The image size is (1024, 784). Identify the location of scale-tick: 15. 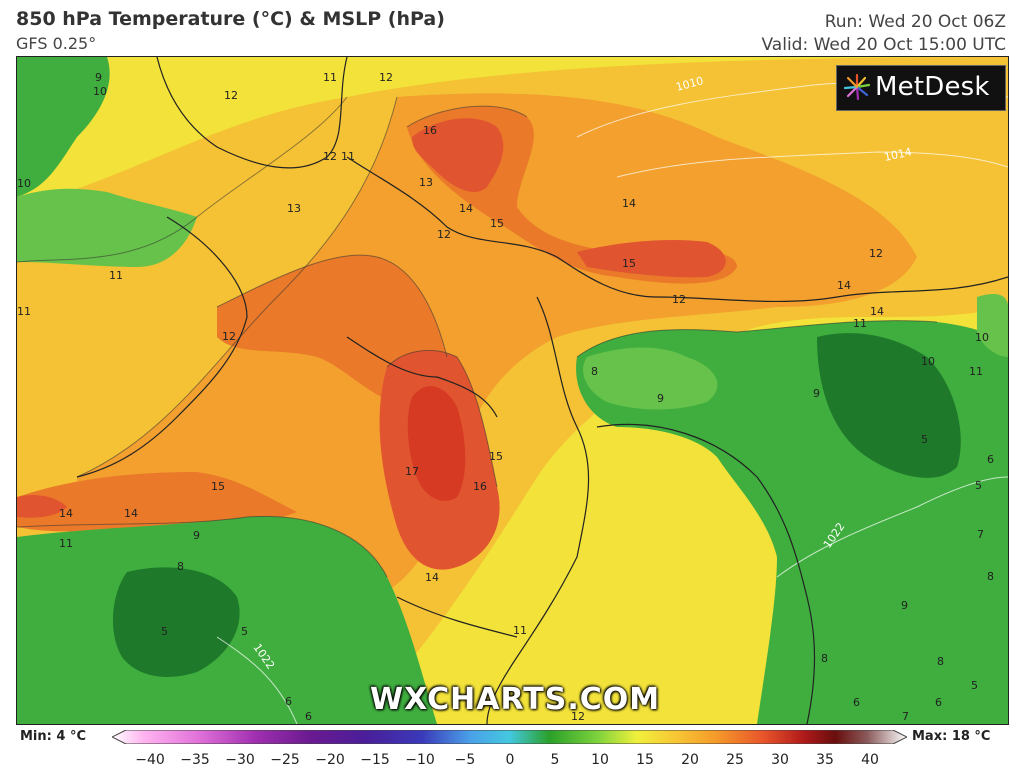
(645, 760).